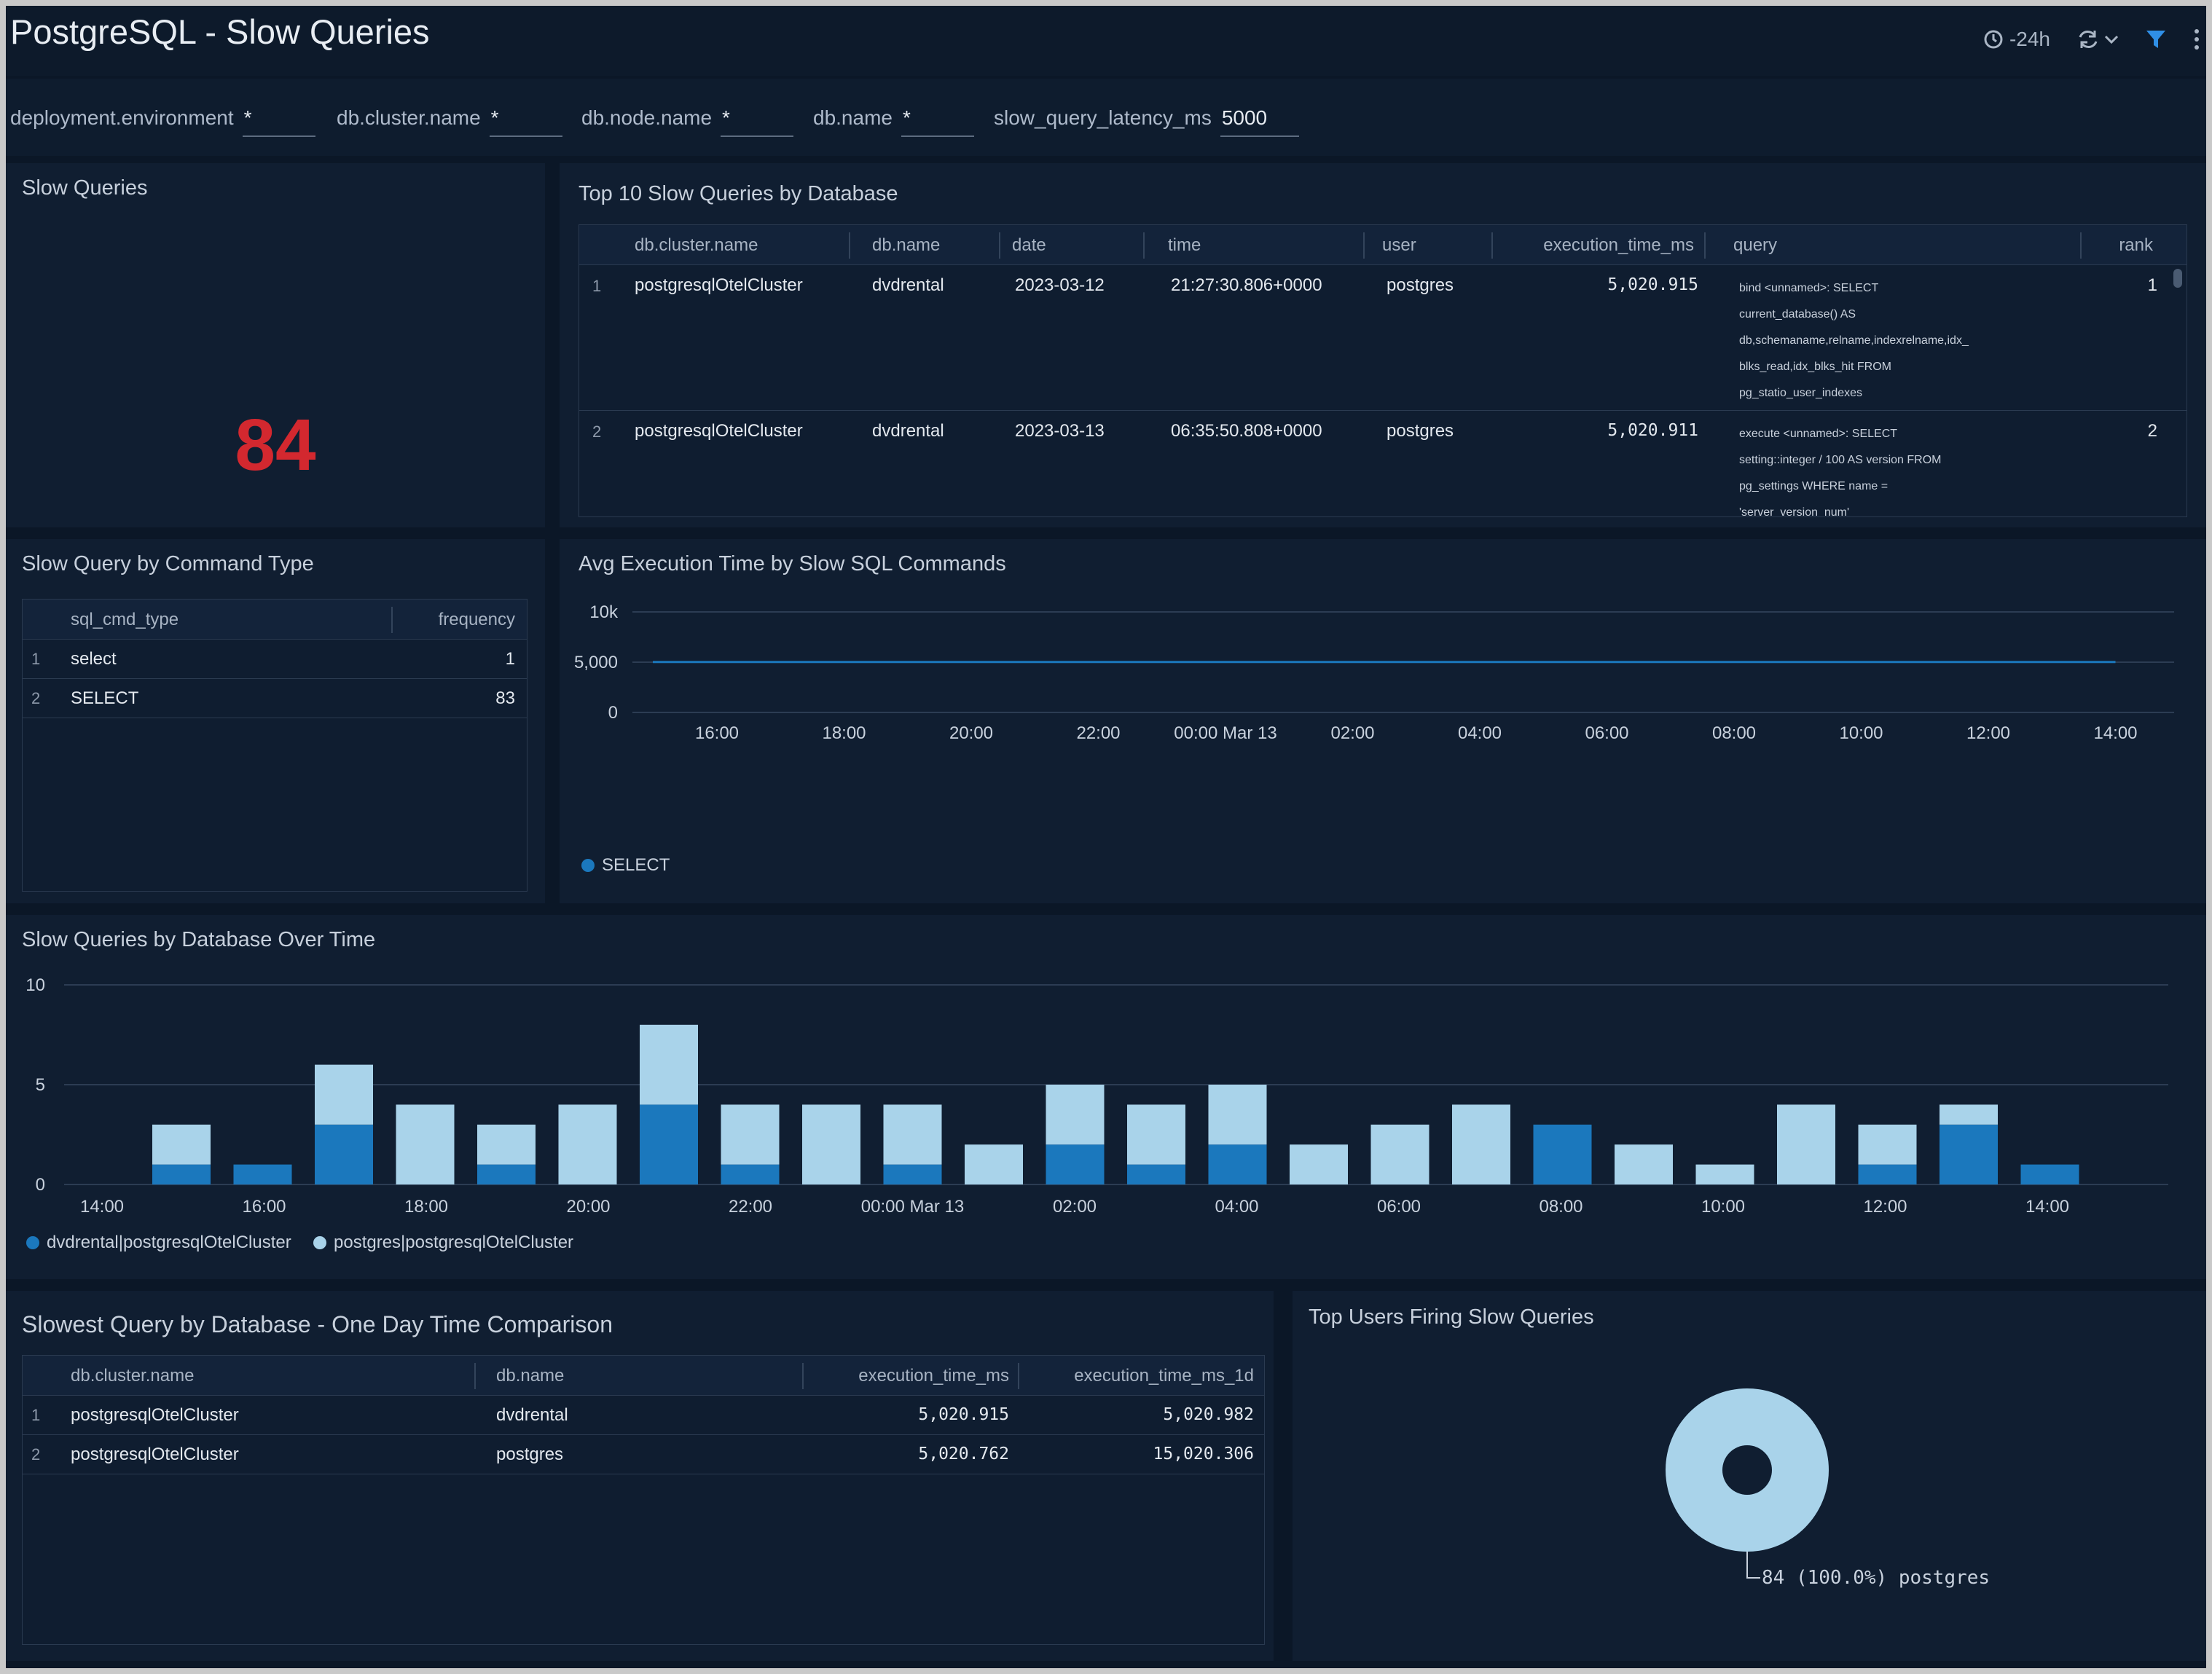  Describe the element at coordinates (1164, 1376) in the screenshot. I see `column-header: execution_time_ms_1d` at that location.